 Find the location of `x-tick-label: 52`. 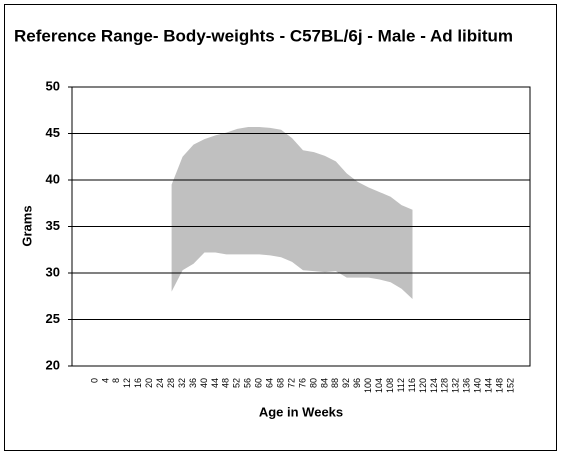

x-tick-label: 52 is located at coordinates (237, 383).